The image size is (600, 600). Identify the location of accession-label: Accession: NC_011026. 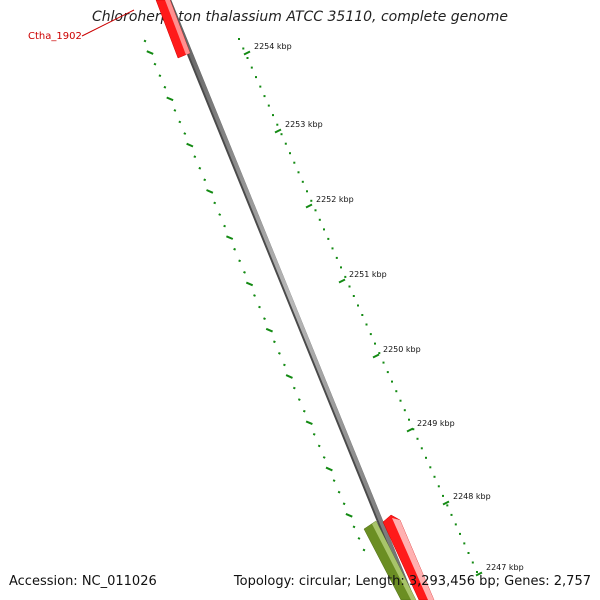
(83, 581).